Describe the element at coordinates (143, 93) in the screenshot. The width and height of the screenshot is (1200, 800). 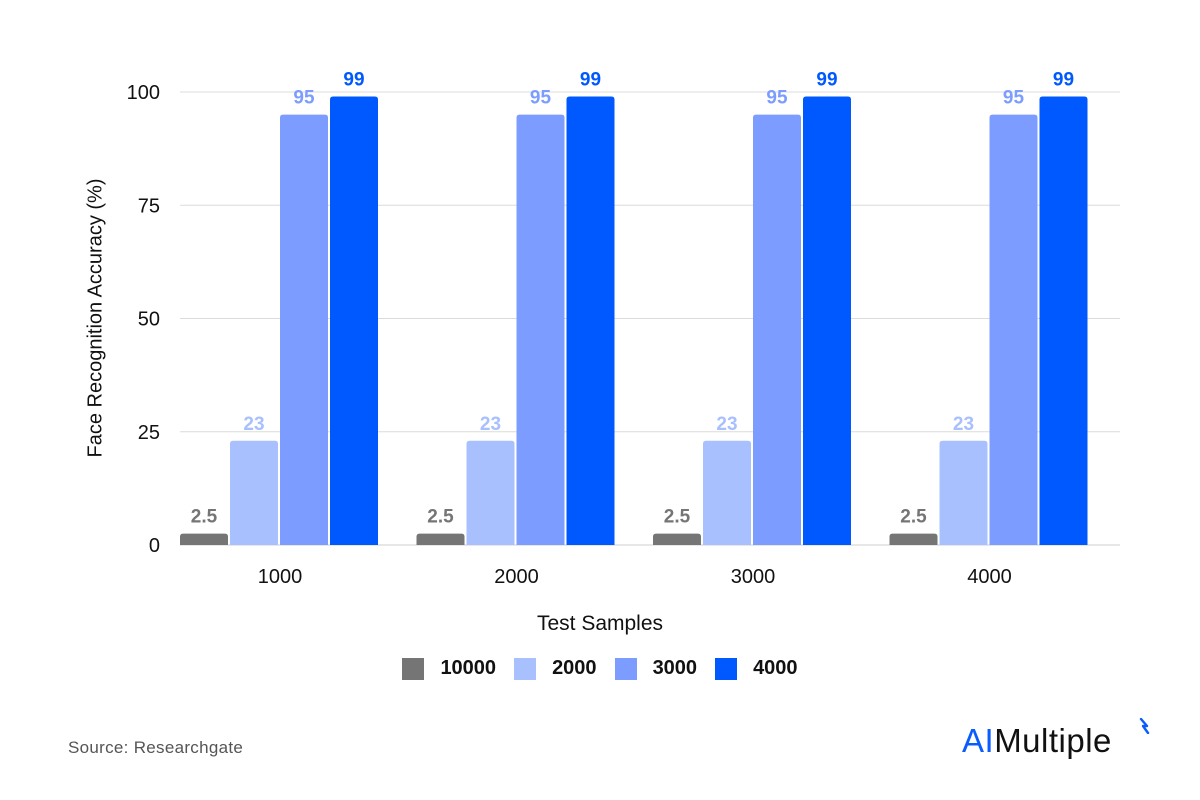
I see `y-tick-label: 100` at that location.